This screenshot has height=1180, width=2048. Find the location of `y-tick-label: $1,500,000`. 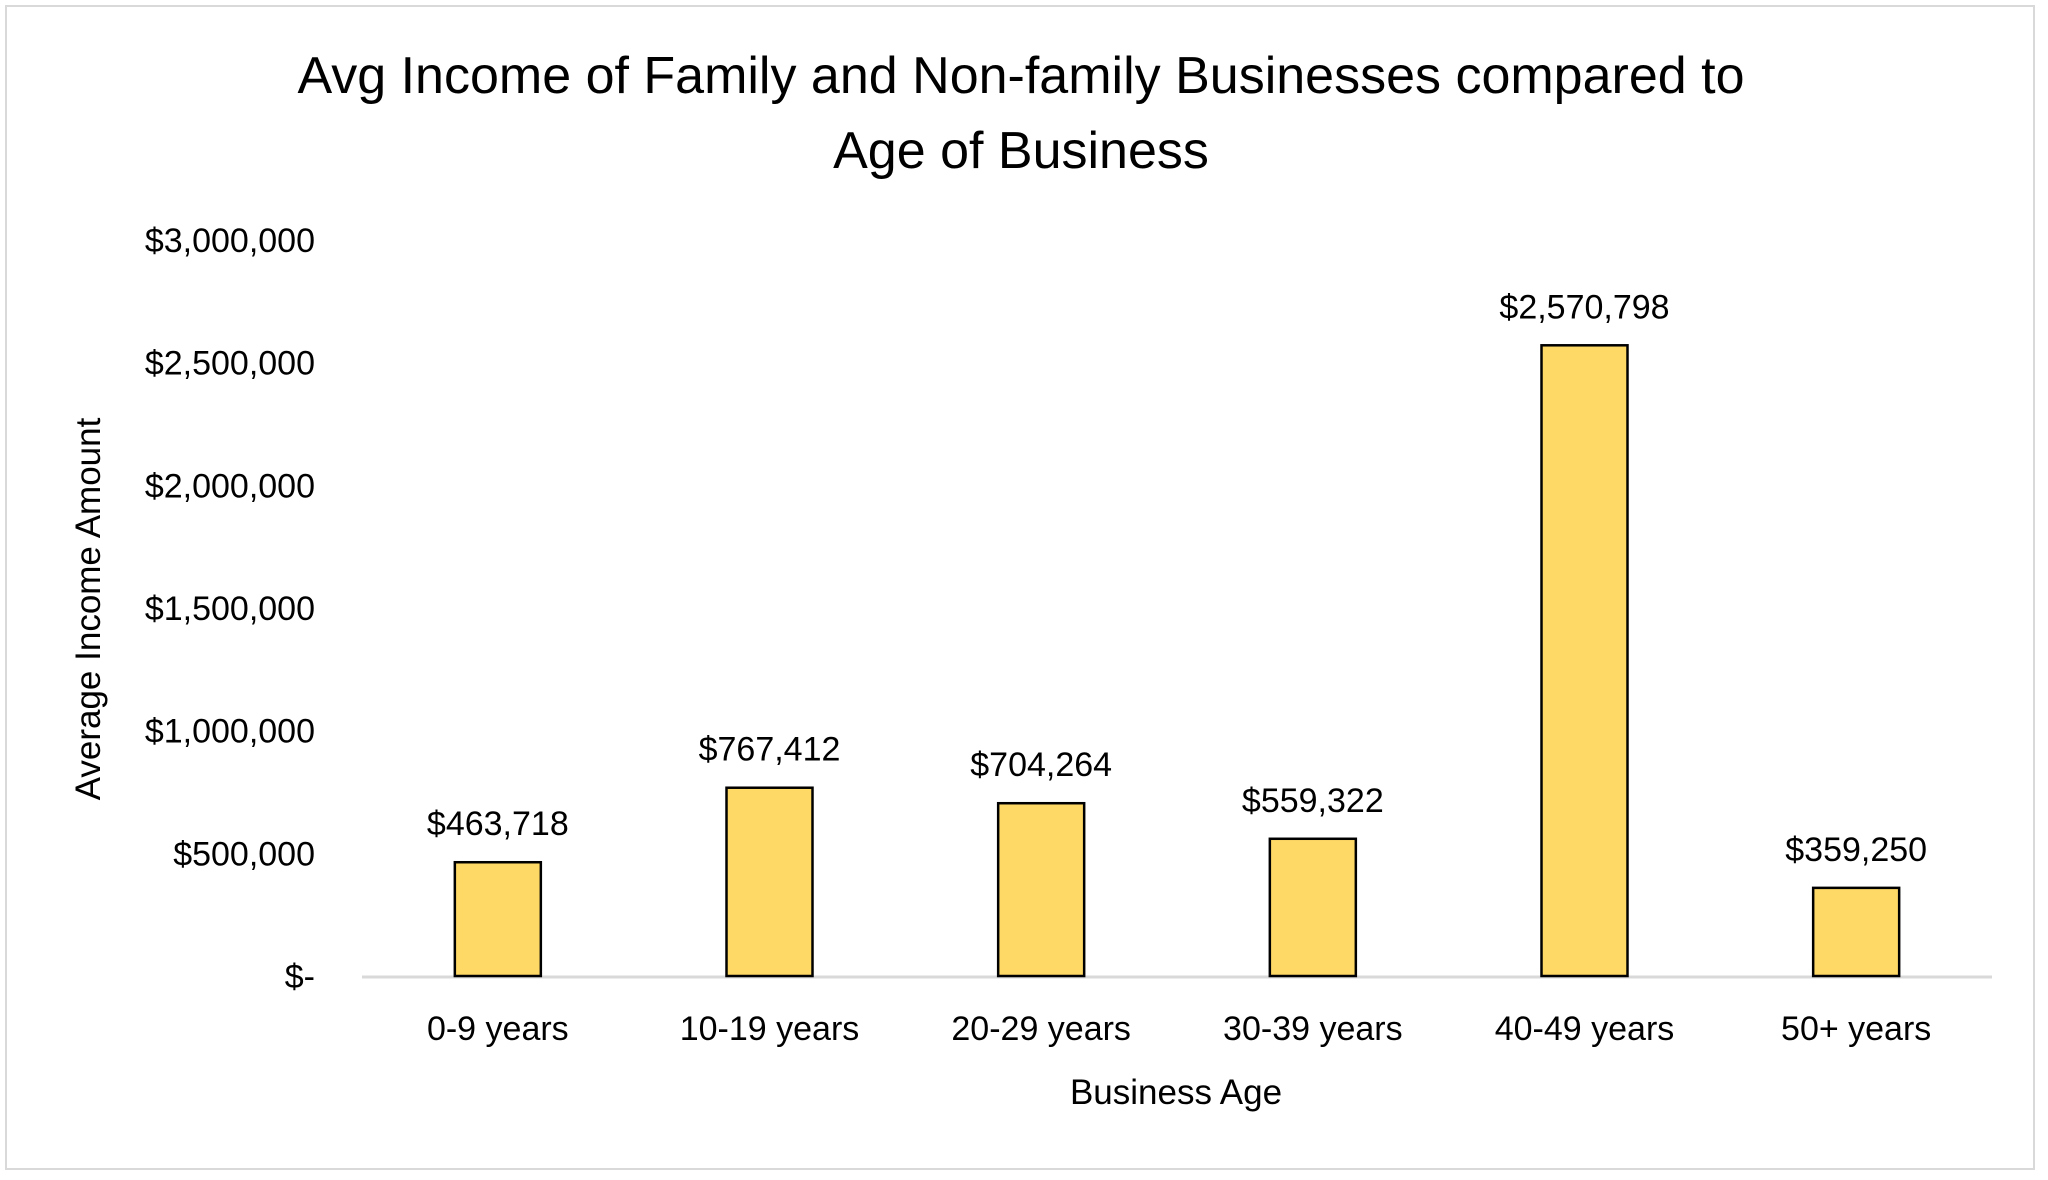

y-tick-label: $1,500,000 is located at coordinates (230, 609).